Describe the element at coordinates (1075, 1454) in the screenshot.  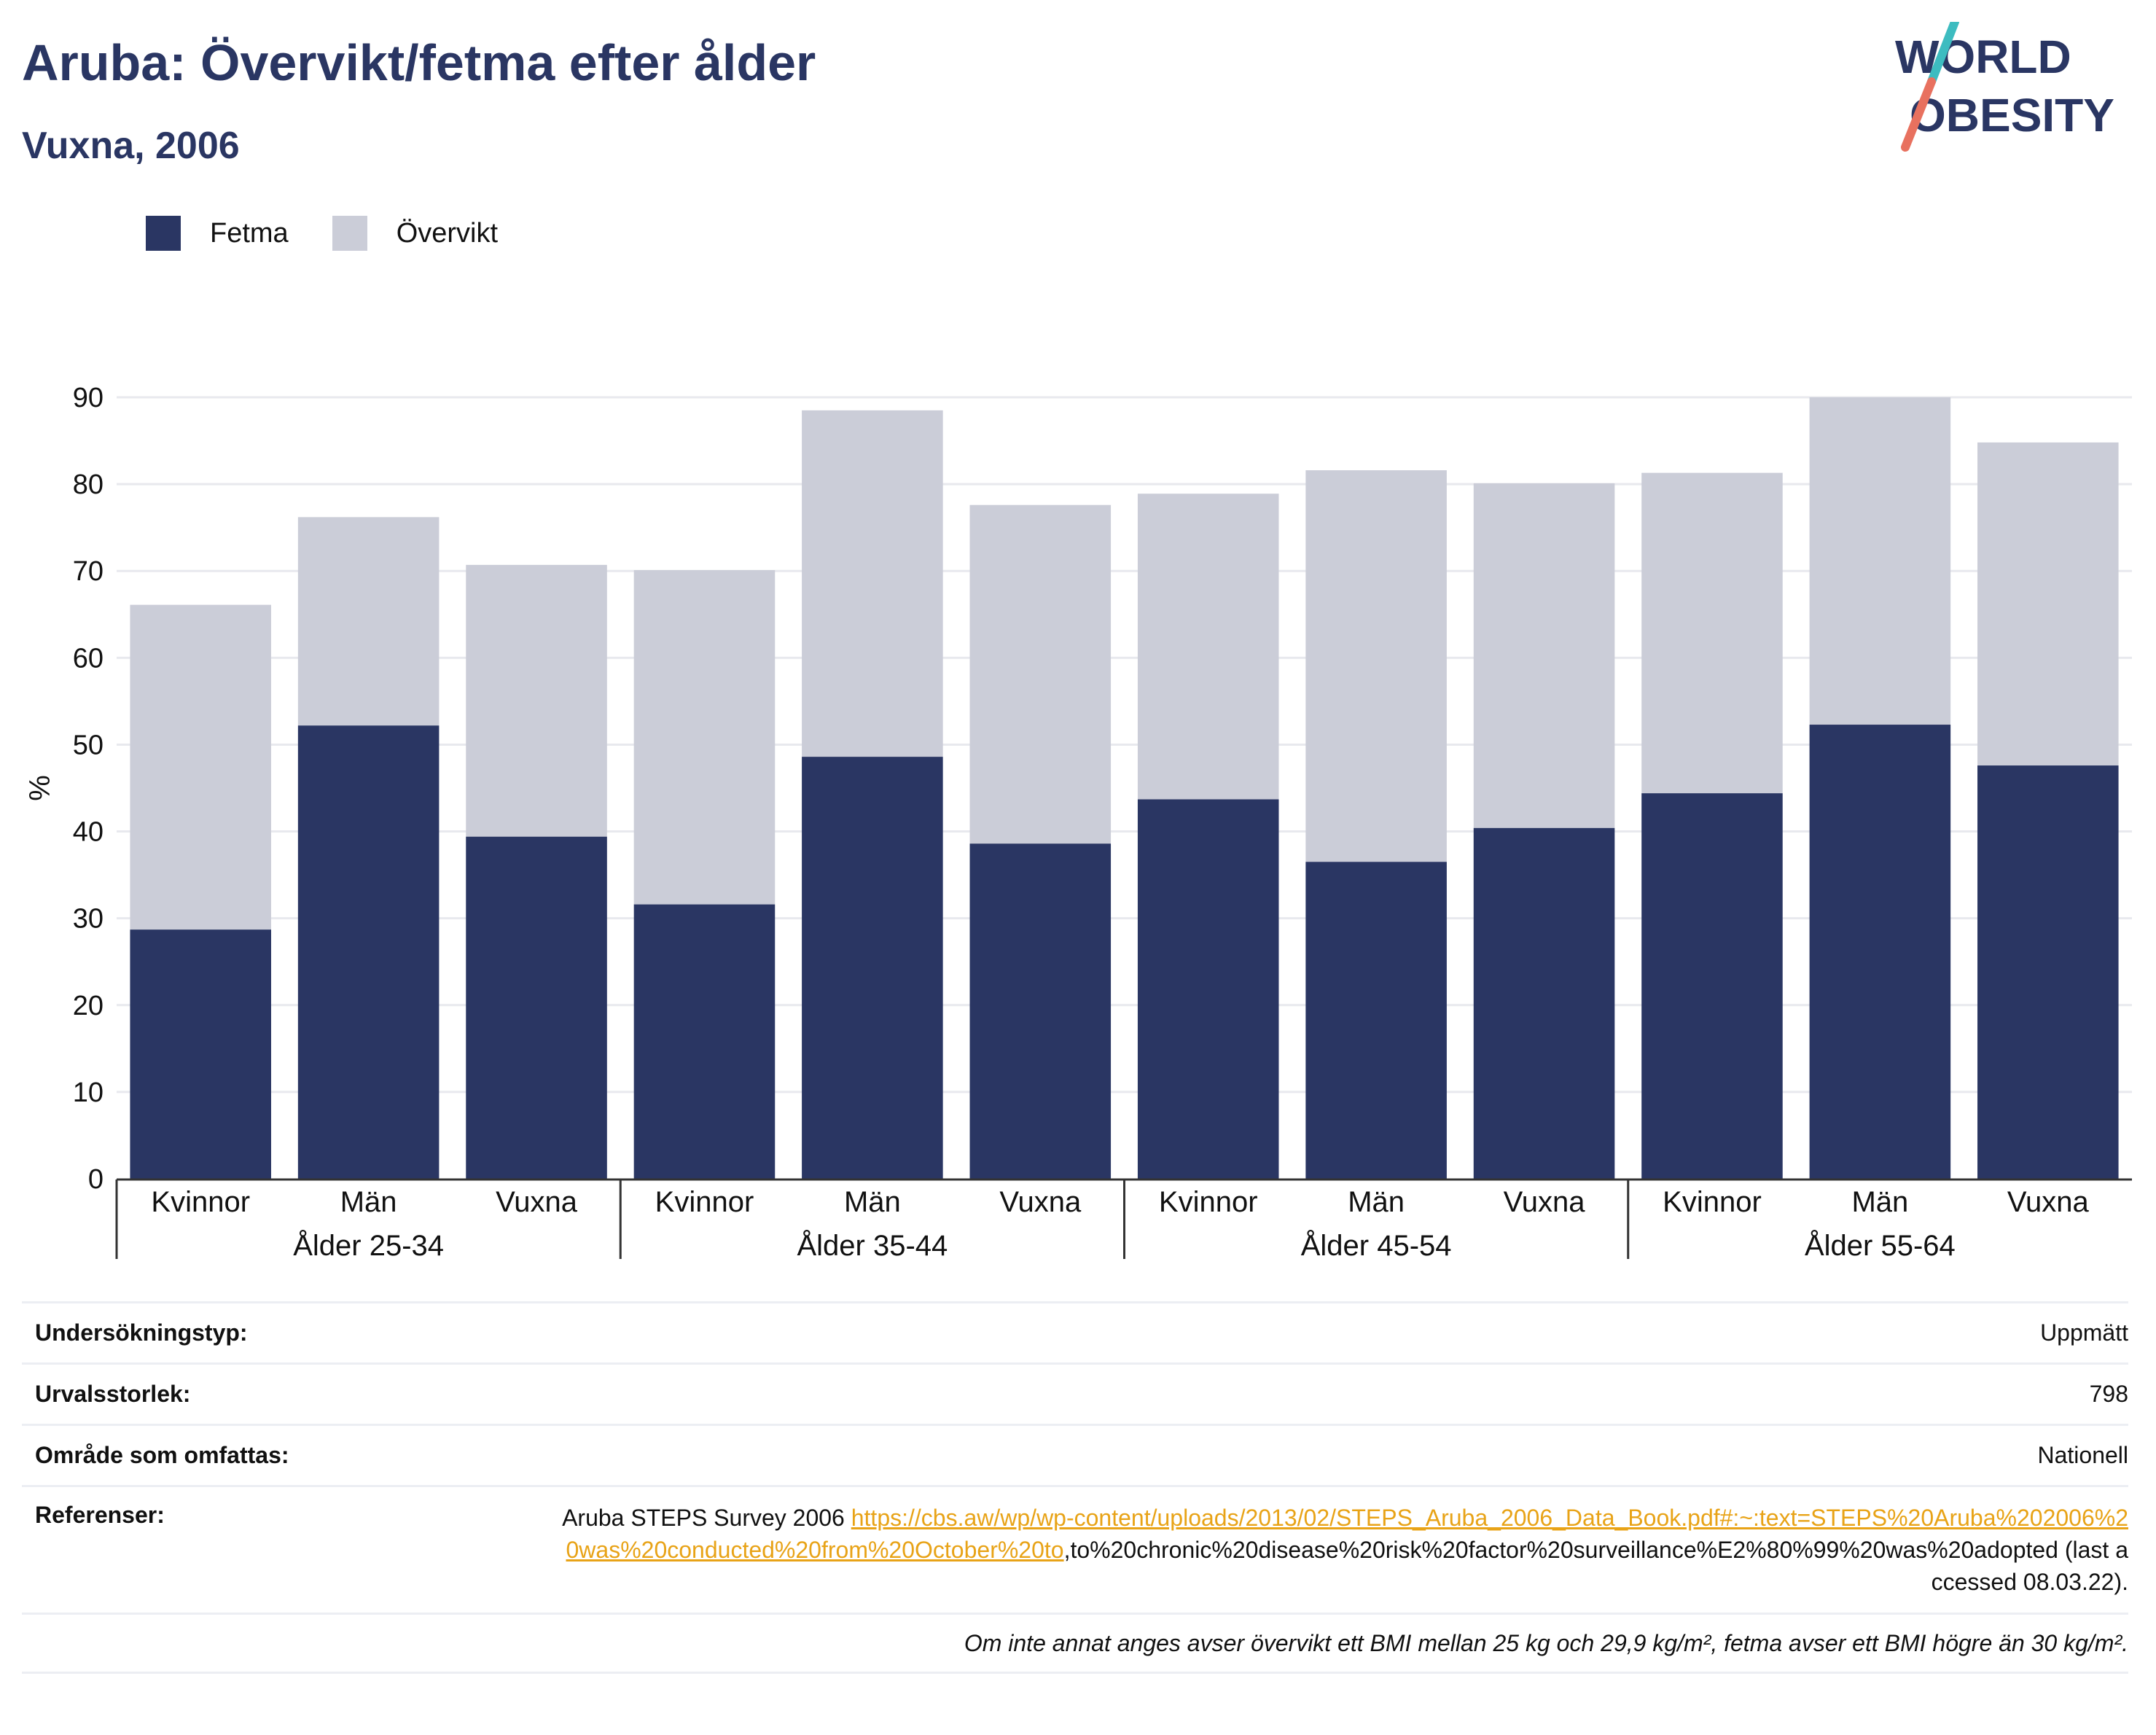
I see `info-row-area: Område som omfattas: Nationell` at that location.